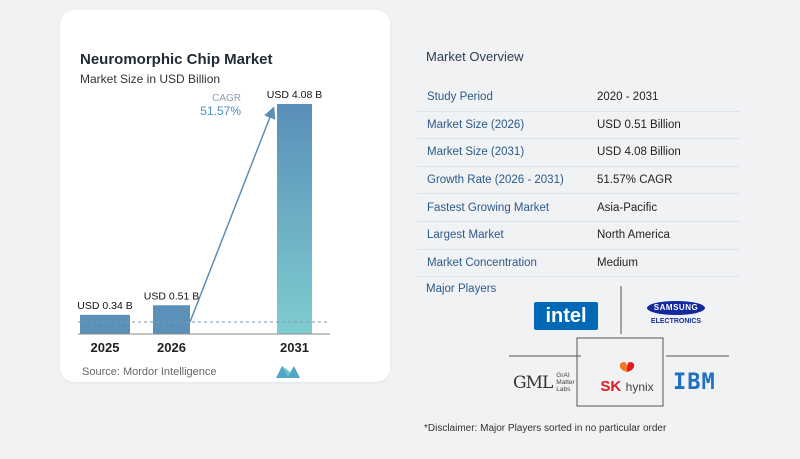 Image resolution: width=800 pixels, height=459 pixels. Describe the element at coordinates (611, 386) in the screenshot. I see `sk-mark: SK` at that location.